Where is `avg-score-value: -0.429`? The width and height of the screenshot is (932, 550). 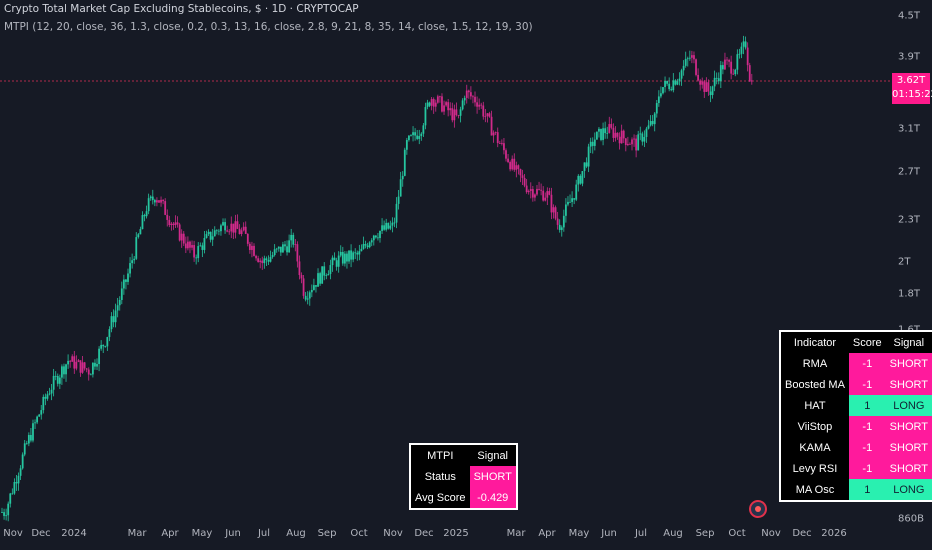 avg-score-value: -0.429 is located at coordinates (493, 498).